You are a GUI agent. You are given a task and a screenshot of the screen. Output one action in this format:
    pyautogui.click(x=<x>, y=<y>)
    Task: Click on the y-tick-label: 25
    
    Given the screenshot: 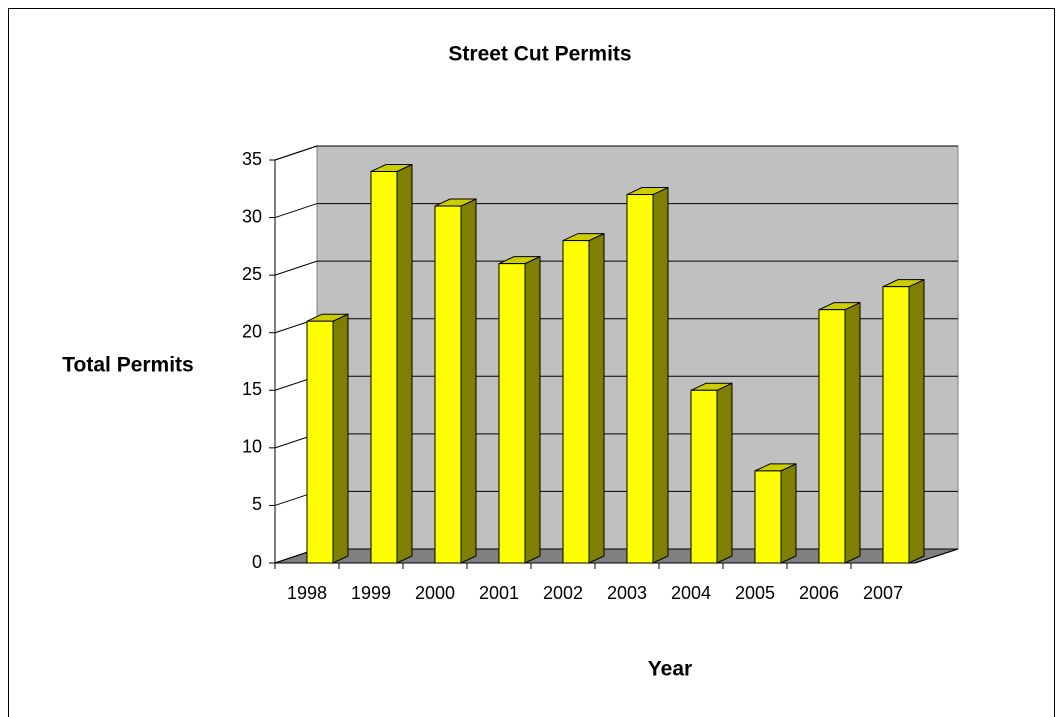 What is the action you would take?
    pyautogui.click(x=252, y=274)
    